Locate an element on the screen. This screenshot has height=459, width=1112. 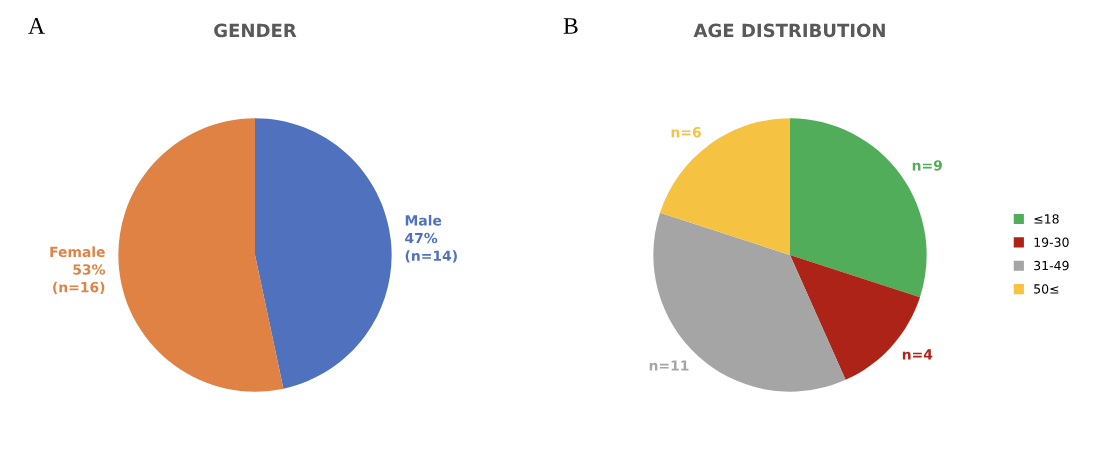
legend-label: ≤18 is located at coordinates (1046, 219).